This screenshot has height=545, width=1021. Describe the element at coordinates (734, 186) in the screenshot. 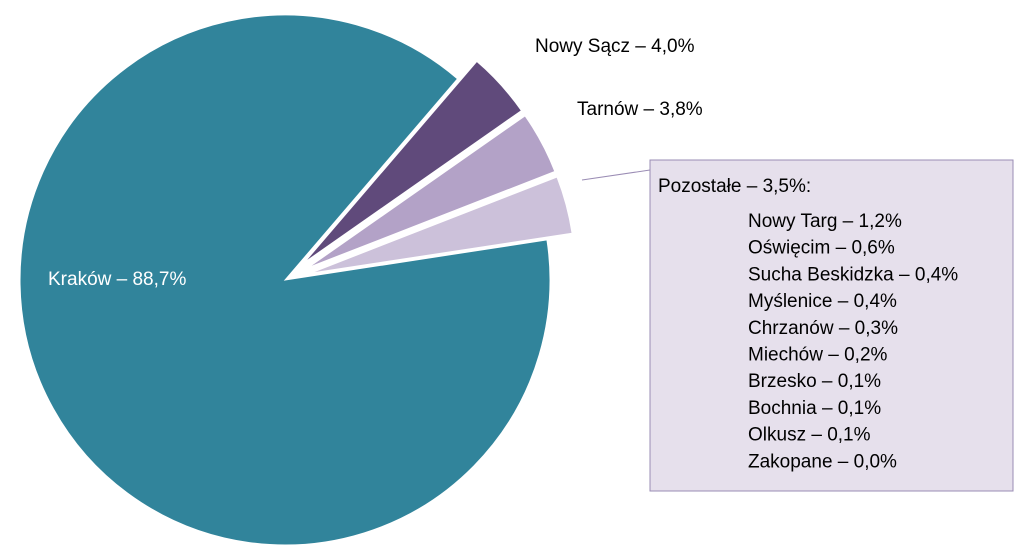

I see `slice-label: Pozostałe – 3,5%:` at that location.